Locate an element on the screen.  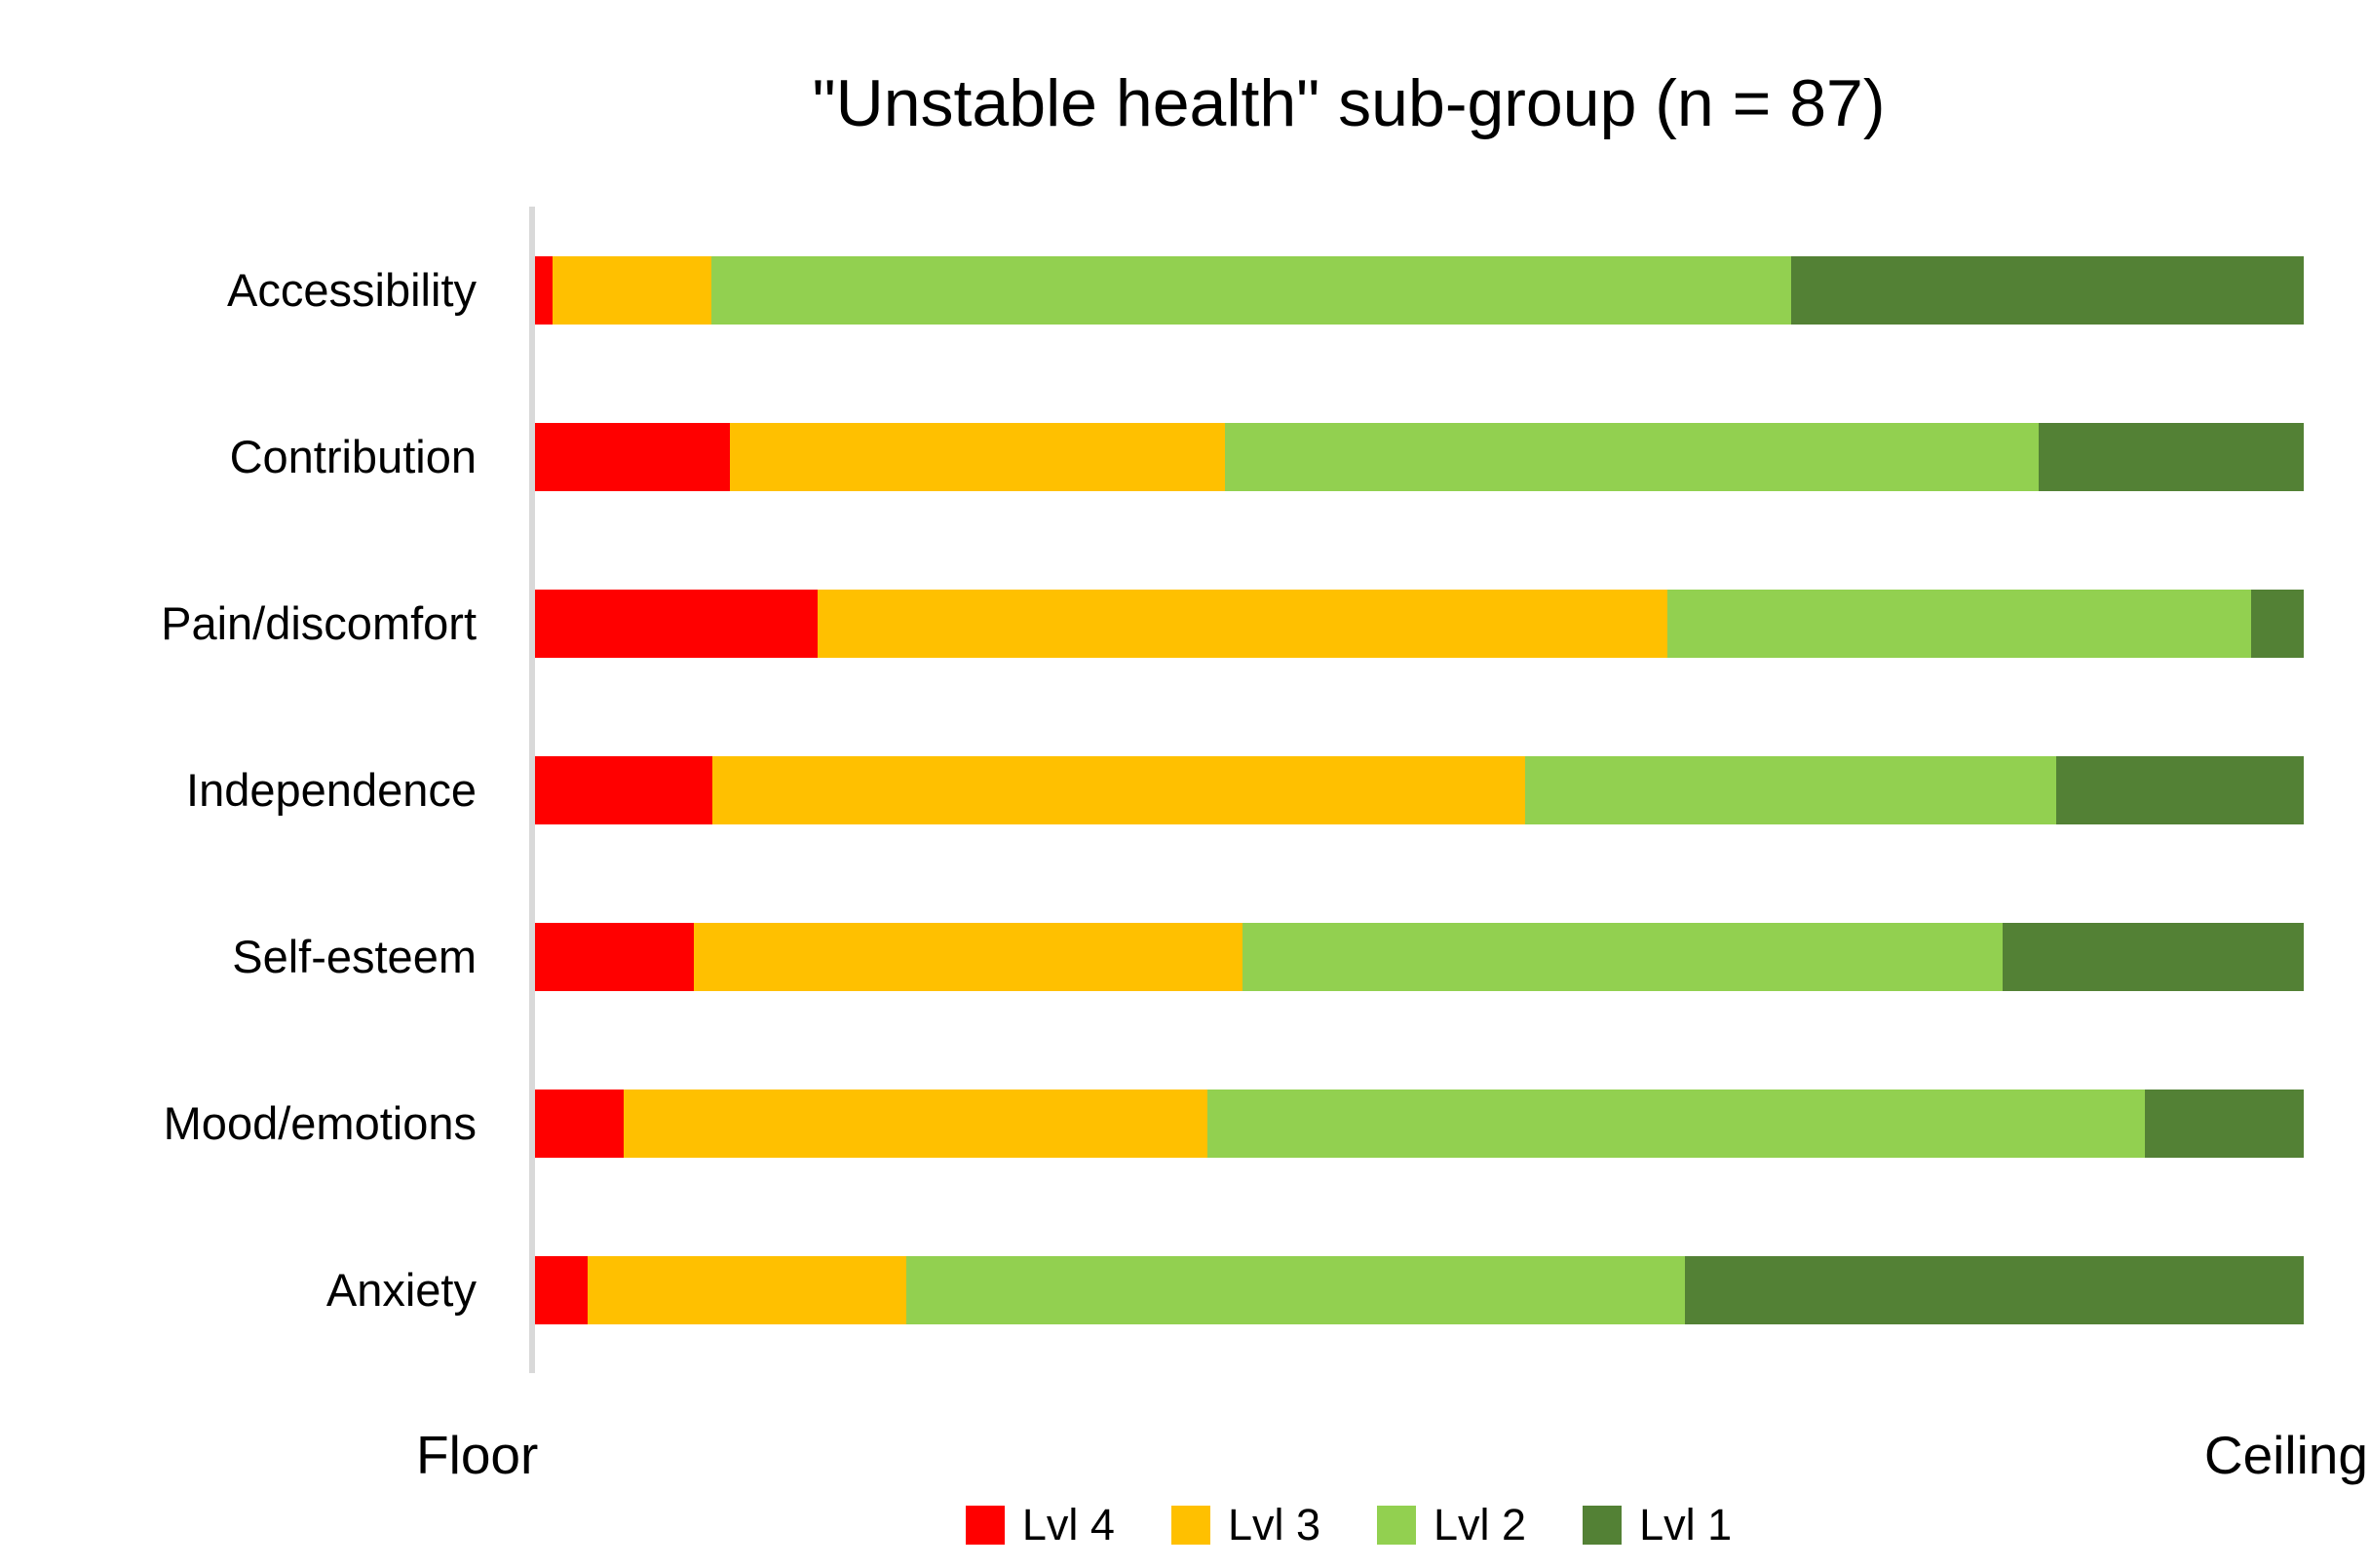
legend-item-lvl-2: Lvl 2 is located at coordinates (1451, 1525).